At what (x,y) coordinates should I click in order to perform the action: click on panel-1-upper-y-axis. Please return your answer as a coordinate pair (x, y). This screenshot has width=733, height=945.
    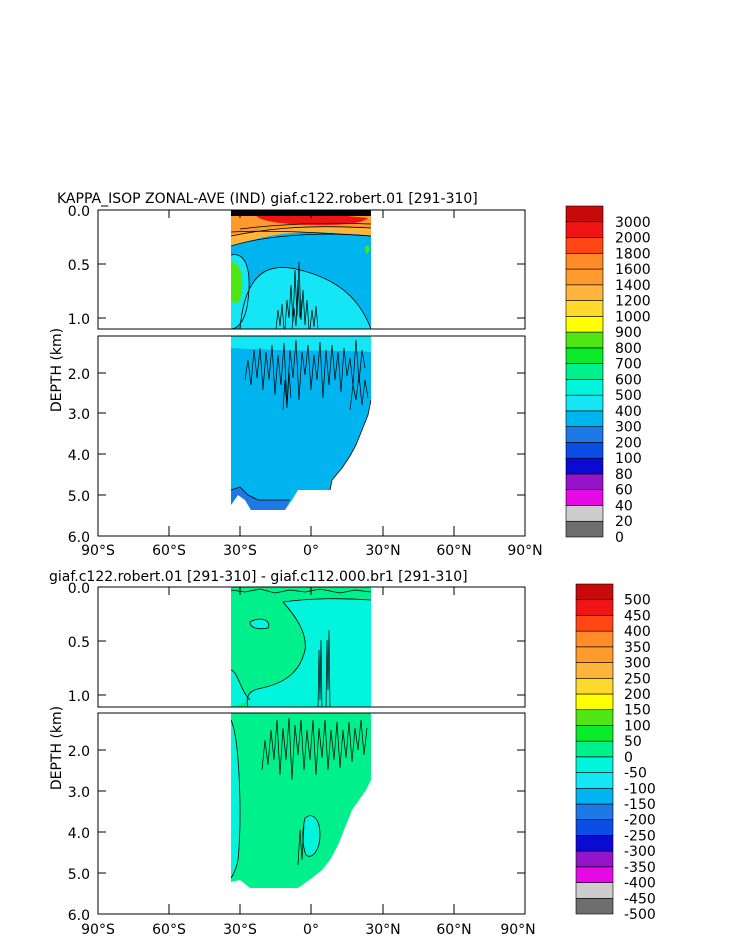
    Looking at the image, I should click on (311, 264).